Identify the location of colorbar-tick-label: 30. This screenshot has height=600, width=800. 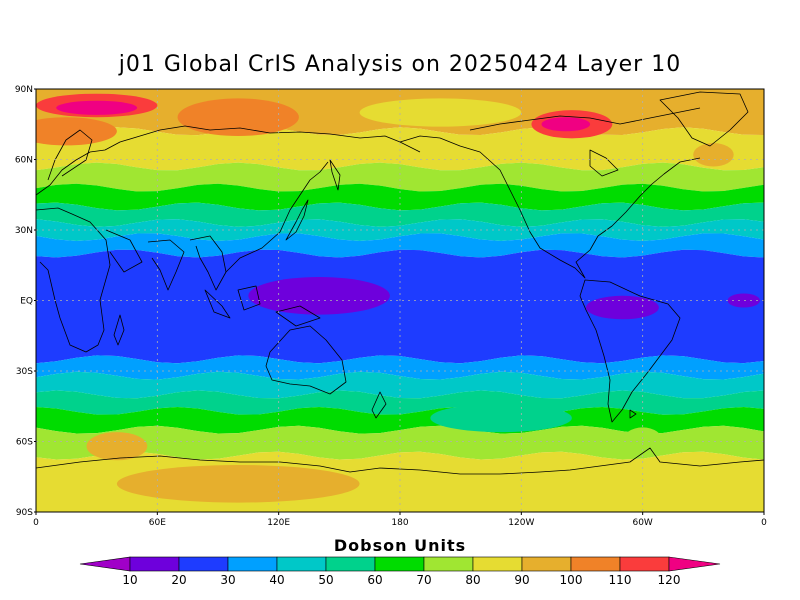
(227, 580).